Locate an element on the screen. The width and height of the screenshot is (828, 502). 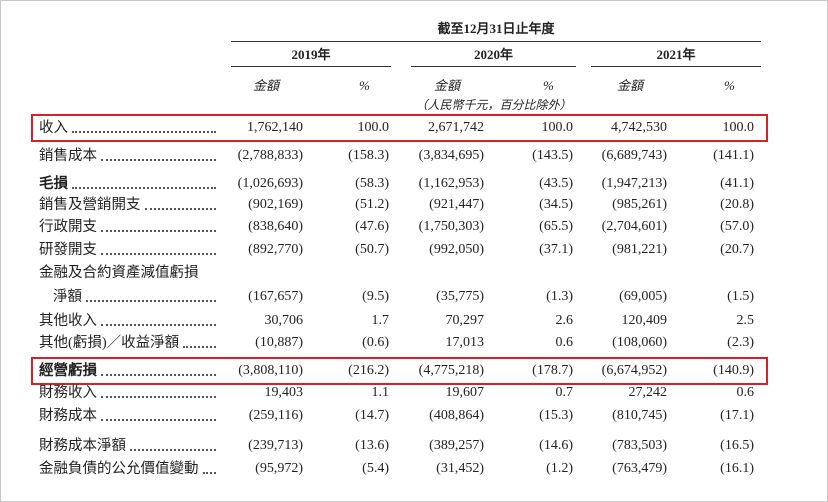
amount-cell: (992,050) is located at coordinates (456, 249).